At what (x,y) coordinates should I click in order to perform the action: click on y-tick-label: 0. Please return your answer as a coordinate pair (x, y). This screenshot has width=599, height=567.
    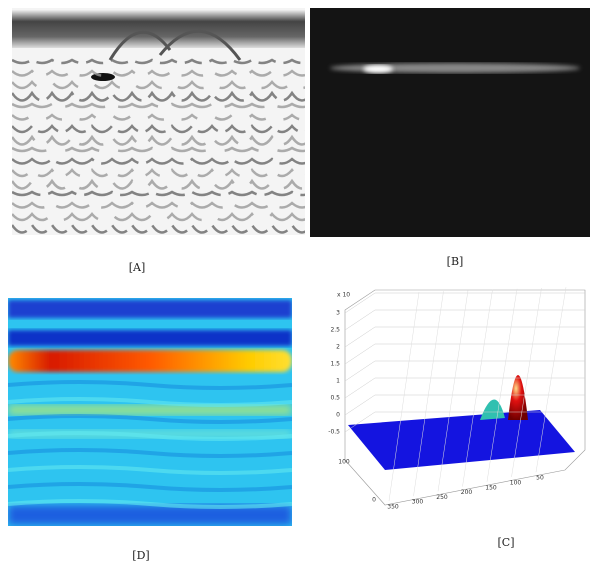
    Looking at the image, I should click on (374, 500).